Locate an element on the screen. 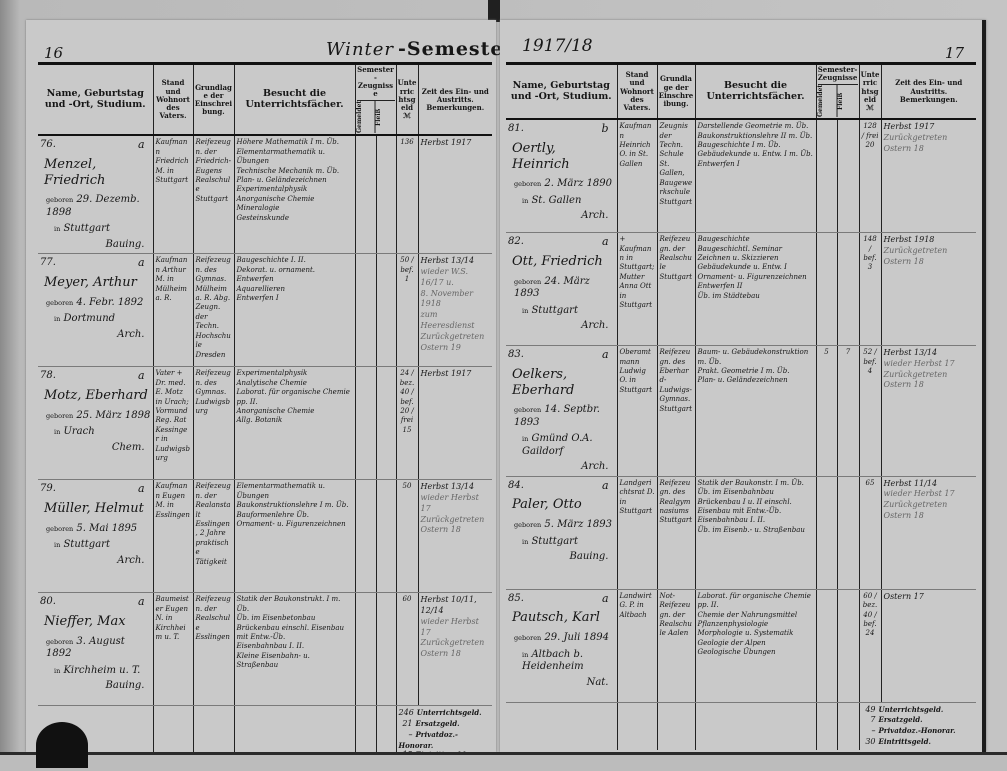  birth-place-line: in Altbach b. Heidenheim is located at coordinates (568, 661).